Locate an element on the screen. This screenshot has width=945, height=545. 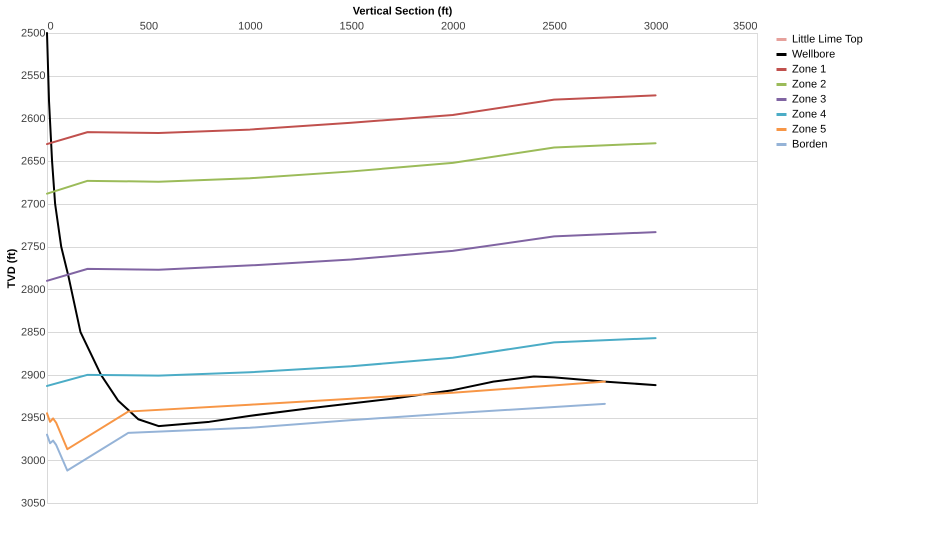
legend-label: Zone 2 is located at coordinates (809, 84).